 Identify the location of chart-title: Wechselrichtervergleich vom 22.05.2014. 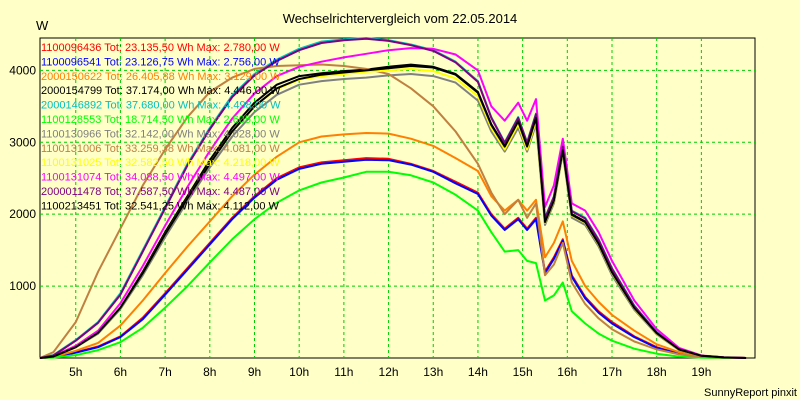
(400, 18).